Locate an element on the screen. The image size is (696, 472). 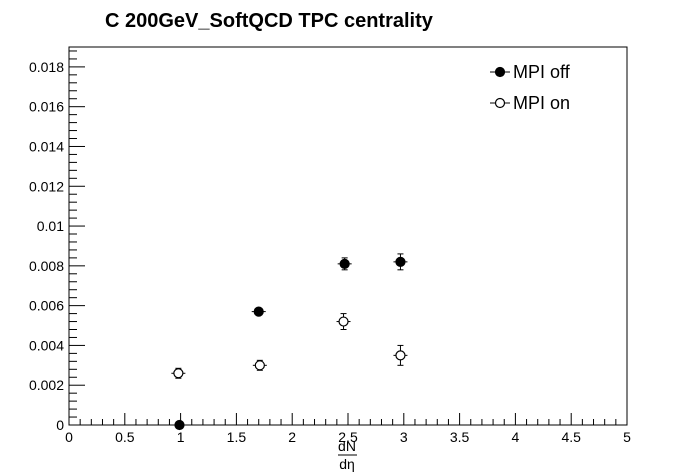
y-tick-label: 0.006 is located at coordinates (46, 306).